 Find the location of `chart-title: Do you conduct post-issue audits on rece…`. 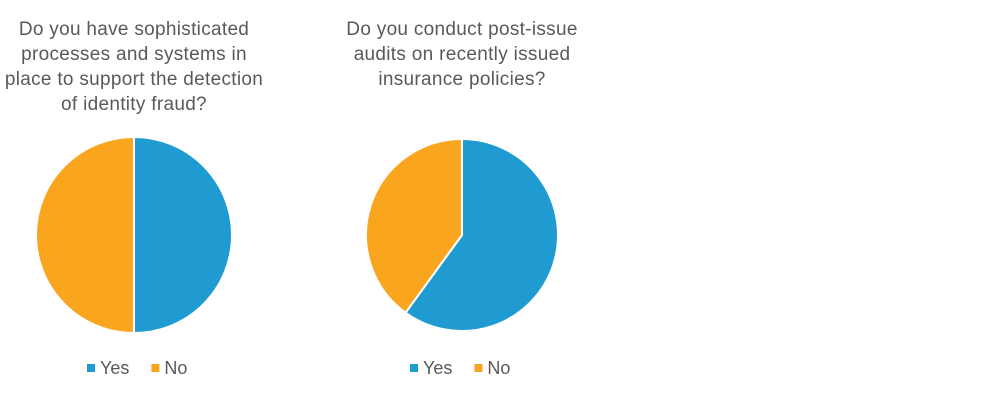

chart-title: Do you conduct post-issue audits on rece… is located at coordinates (462, 54).